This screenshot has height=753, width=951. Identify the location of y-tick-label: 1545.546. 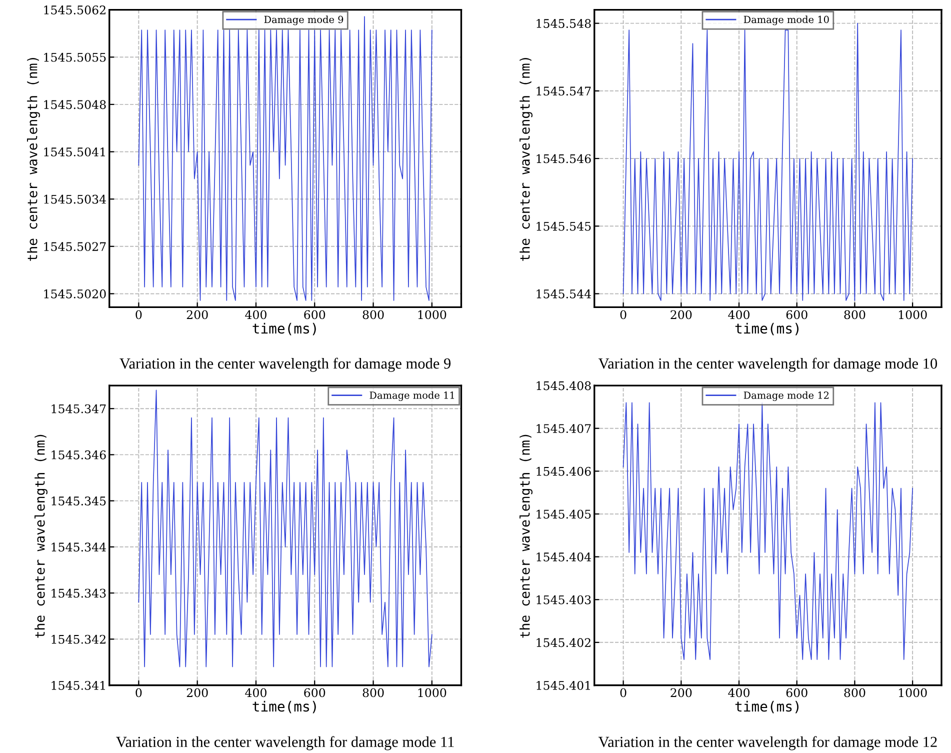
(563, 159).